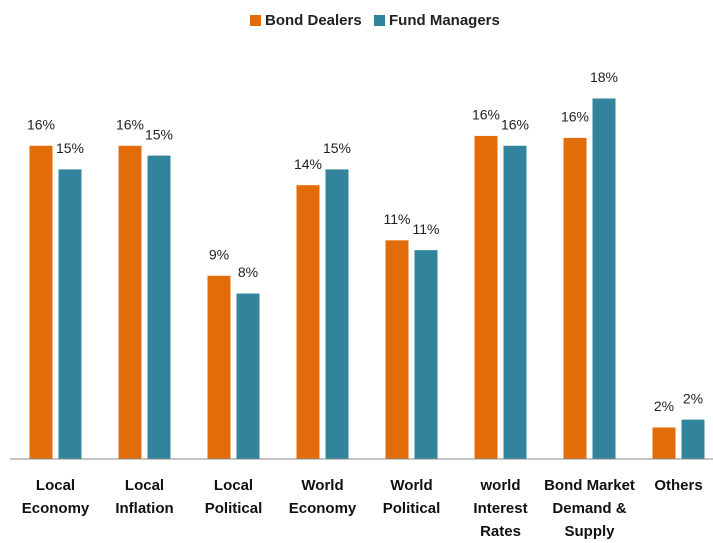  I want to click on data-label: 9%, so click(219, 254).